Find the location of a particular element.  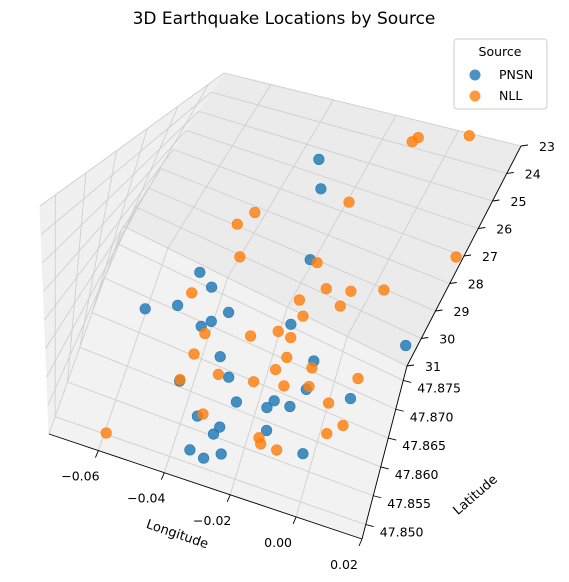

z-tick-label-3: 26 is located at coordinates (504, 229).